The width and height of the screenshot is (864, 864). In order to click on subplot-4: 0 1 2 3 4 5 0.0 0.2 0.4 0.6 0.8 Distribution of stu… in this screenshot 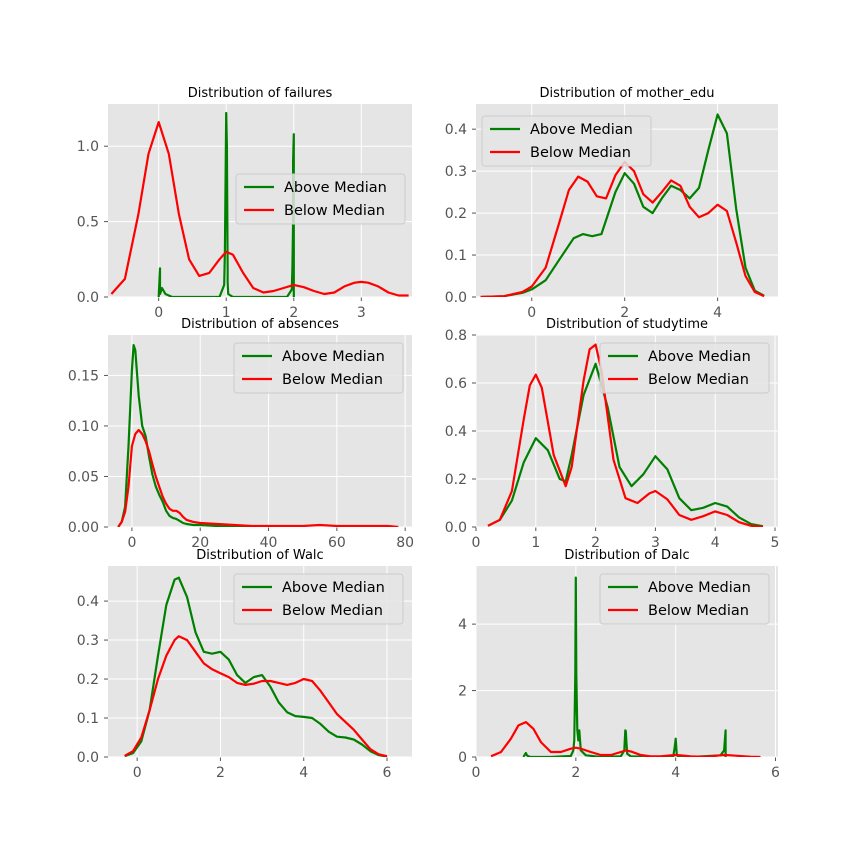, I will do `click(612, 434)`.